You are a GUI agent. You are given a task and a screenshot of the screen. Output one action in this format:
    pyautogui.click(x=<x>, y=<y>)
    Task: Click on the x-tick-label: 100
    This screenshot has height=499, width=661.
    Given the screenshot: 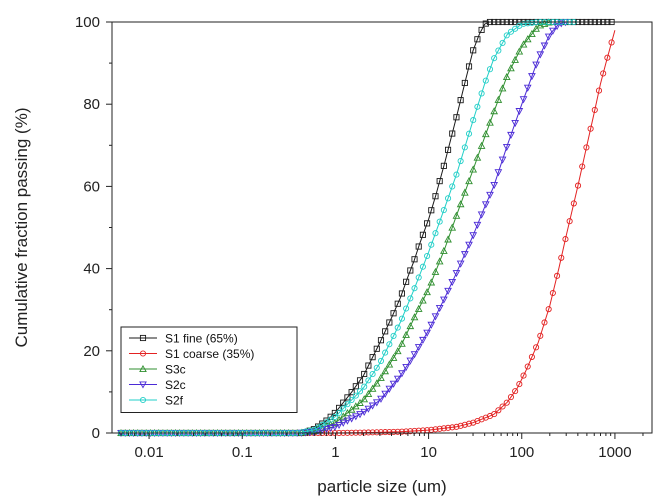 What is the action you would take?
    pyautogui.click(x=521, y=452)
    